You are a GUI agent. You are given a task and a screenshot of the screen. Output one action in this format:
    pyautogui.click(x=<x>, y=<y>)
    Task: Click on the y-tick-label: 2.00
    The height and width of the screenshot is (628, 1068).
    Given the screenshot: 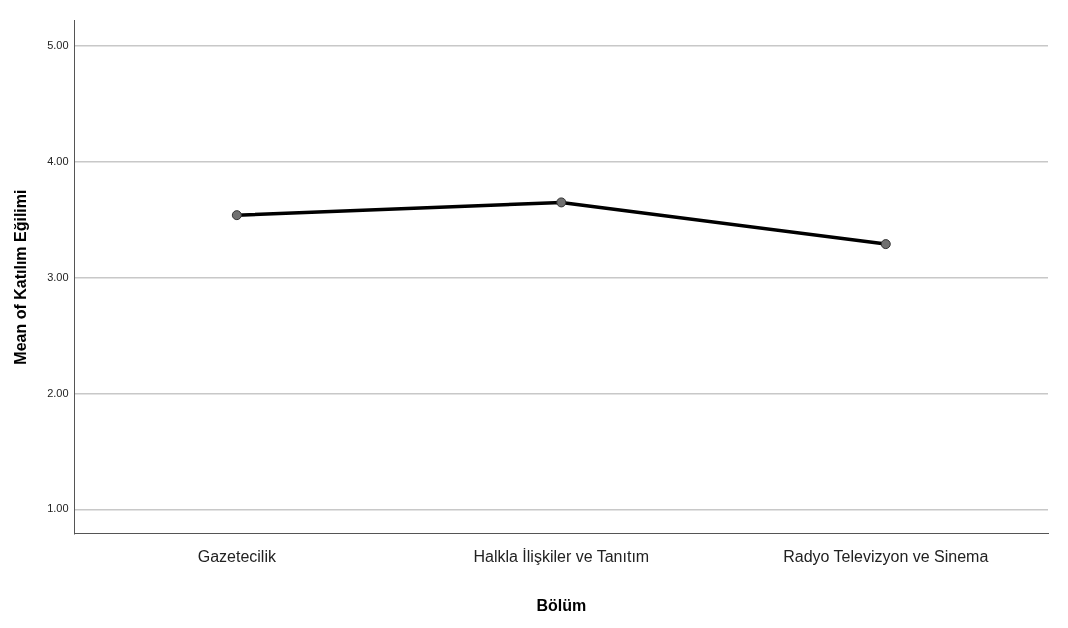 What is the action you would take?
    pyautogui.click(x=58, y=392)
    